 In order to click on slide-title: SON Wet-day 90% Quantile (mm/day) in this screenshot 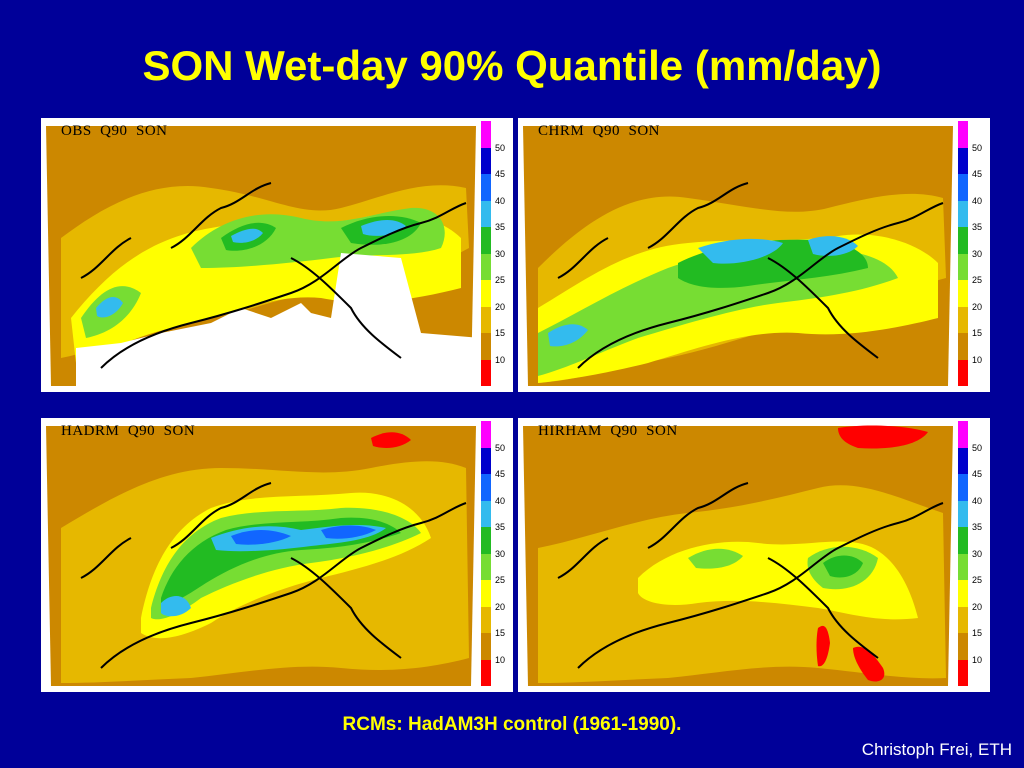, I will do `click(512, 65)`.